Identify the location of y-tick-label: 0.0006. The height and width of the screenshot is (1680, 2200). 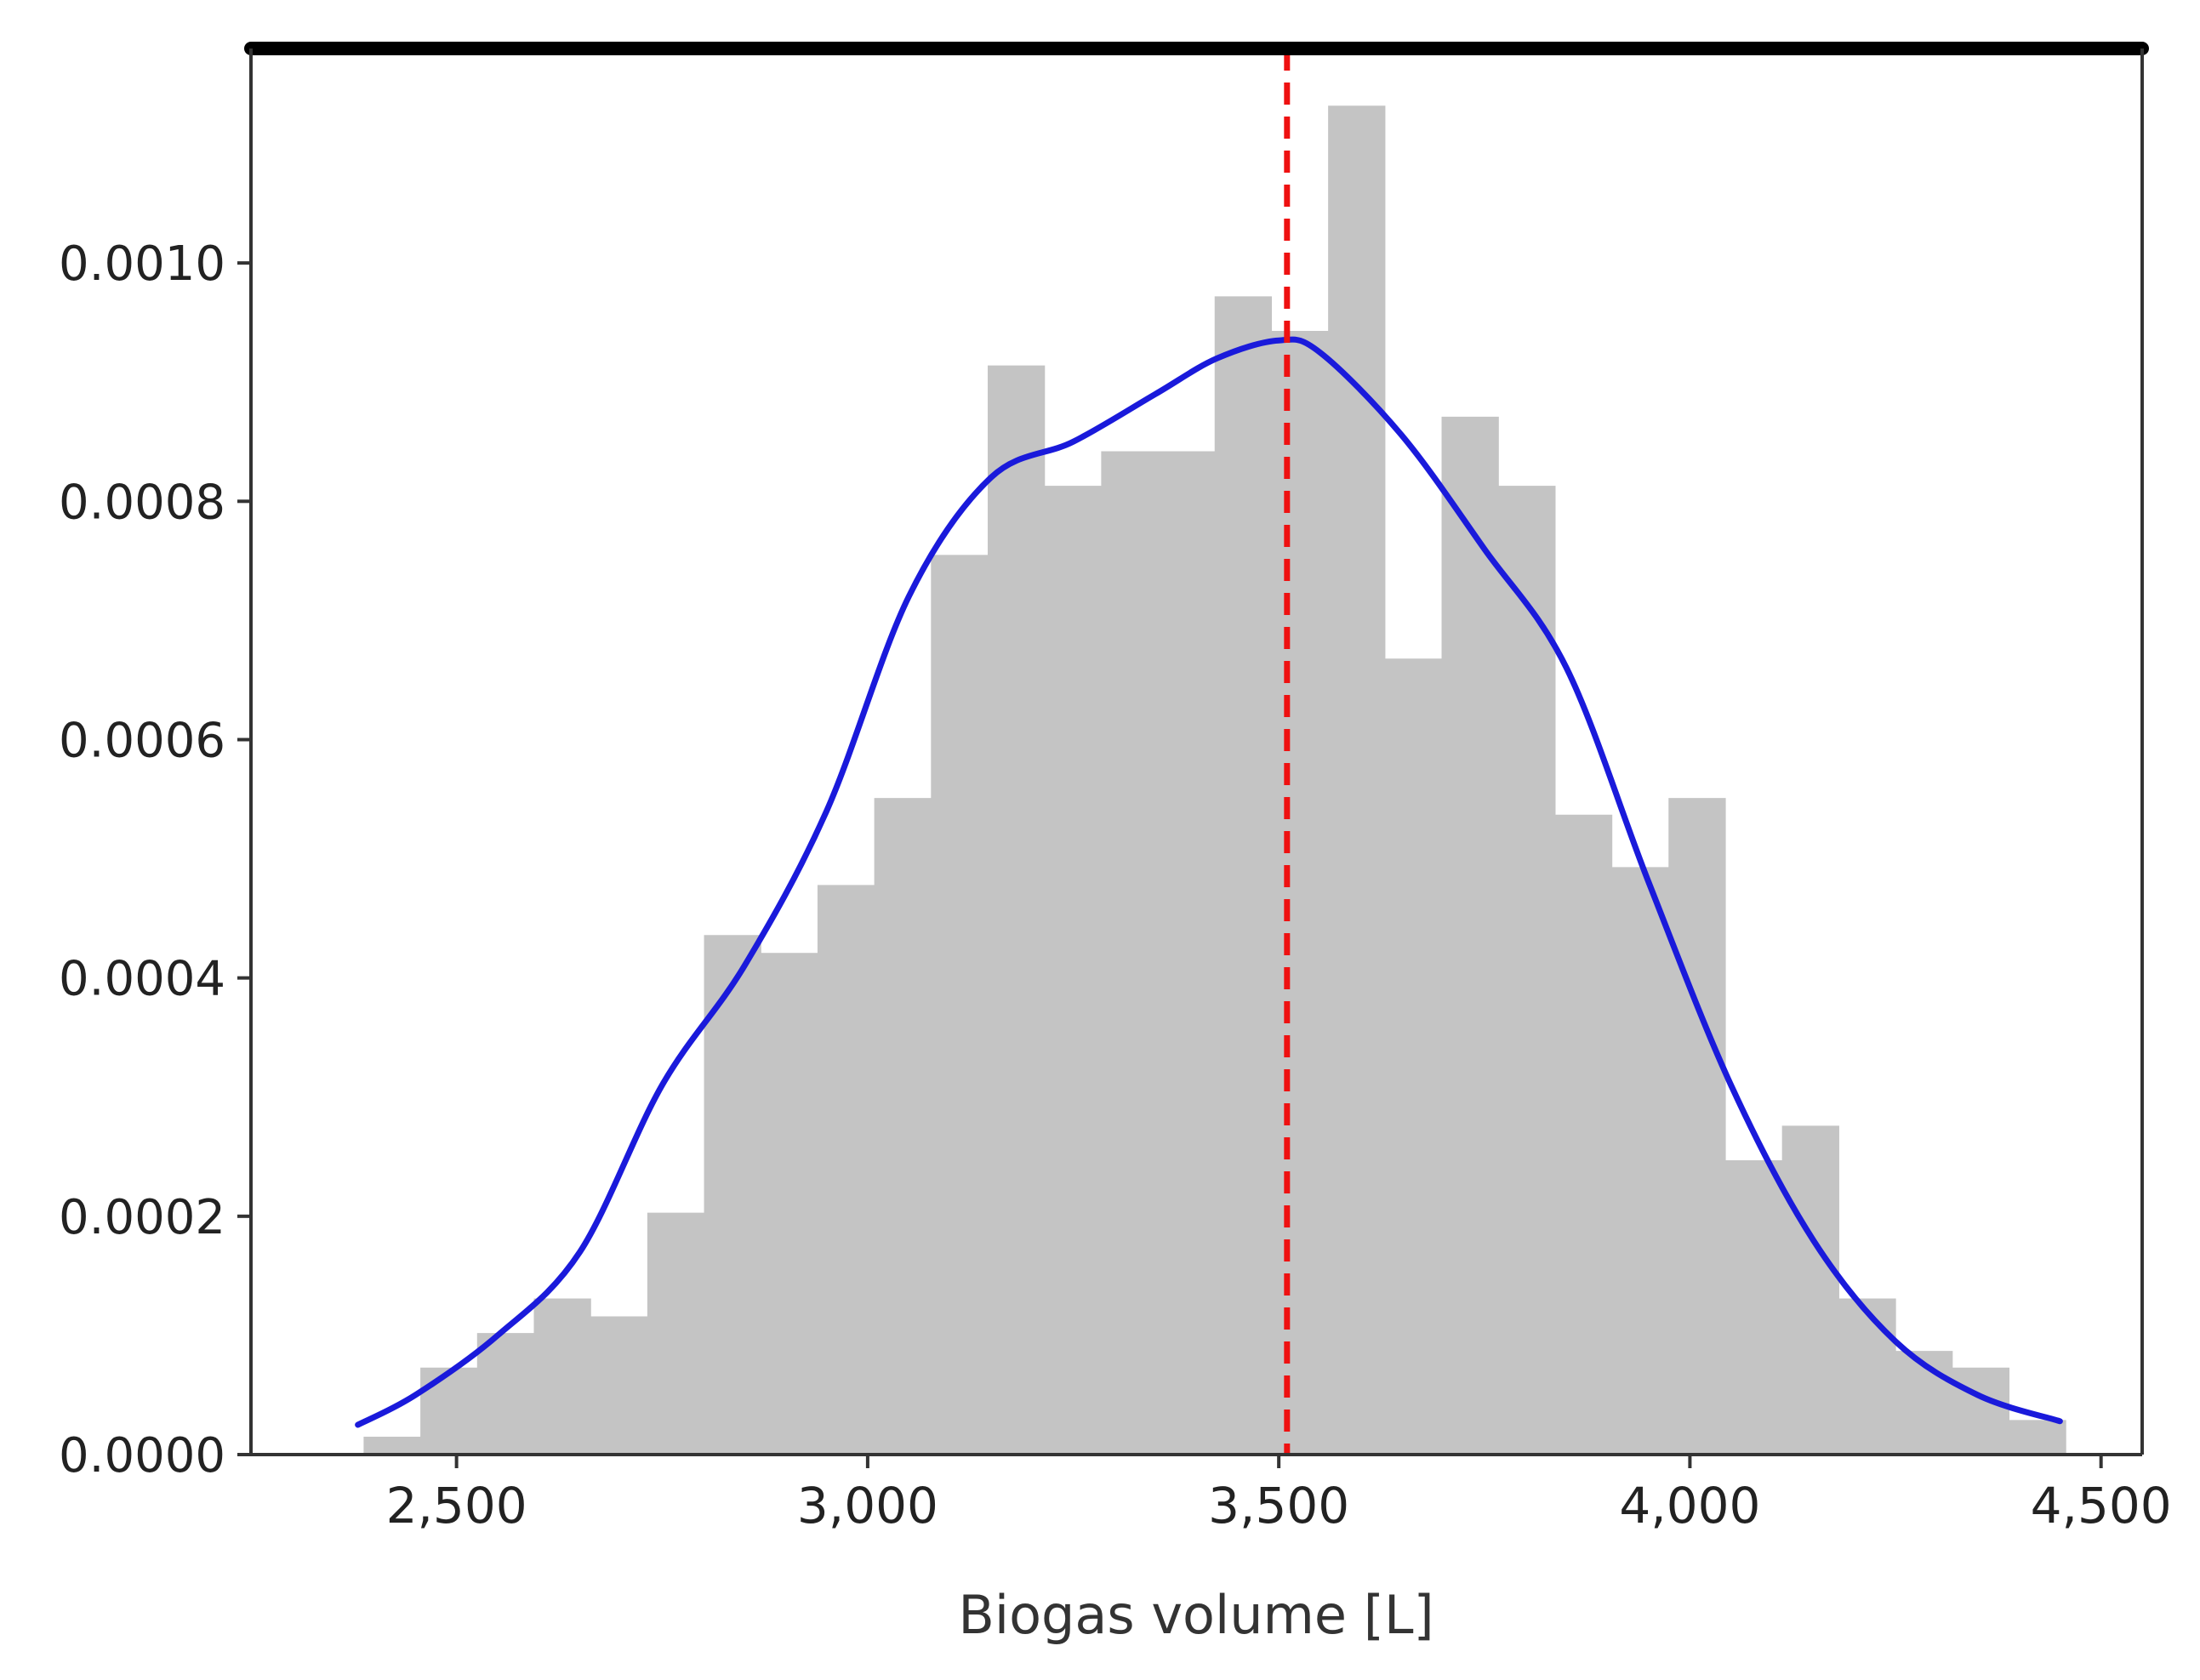
(142, 740).